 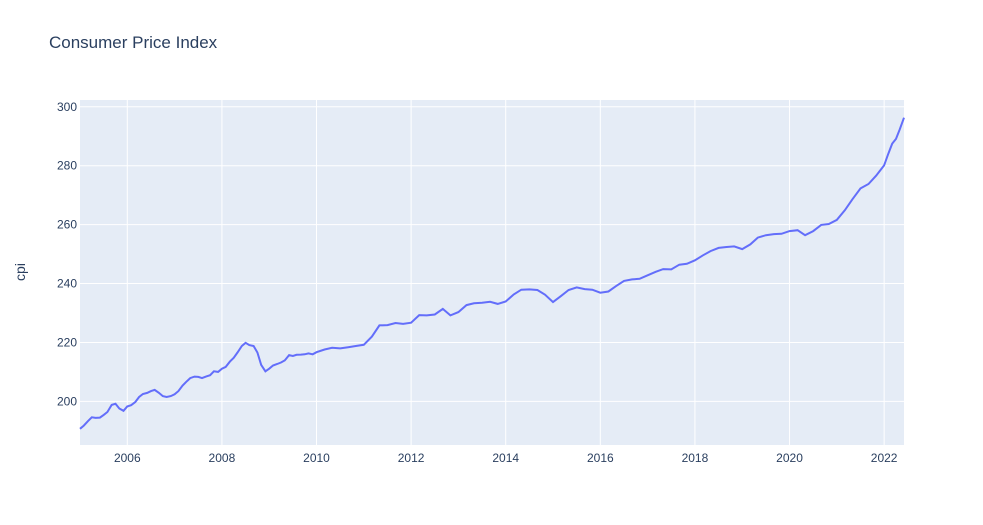 I want to click on x-tick-label: 2018, so click(x=695, y=458).